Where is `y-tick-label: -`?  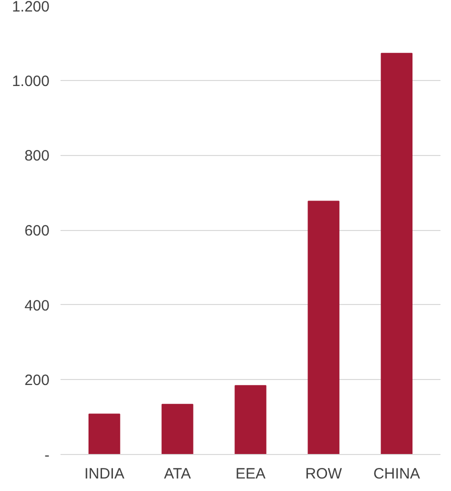 y-tick-label: - is located at coordinates (47, 455).